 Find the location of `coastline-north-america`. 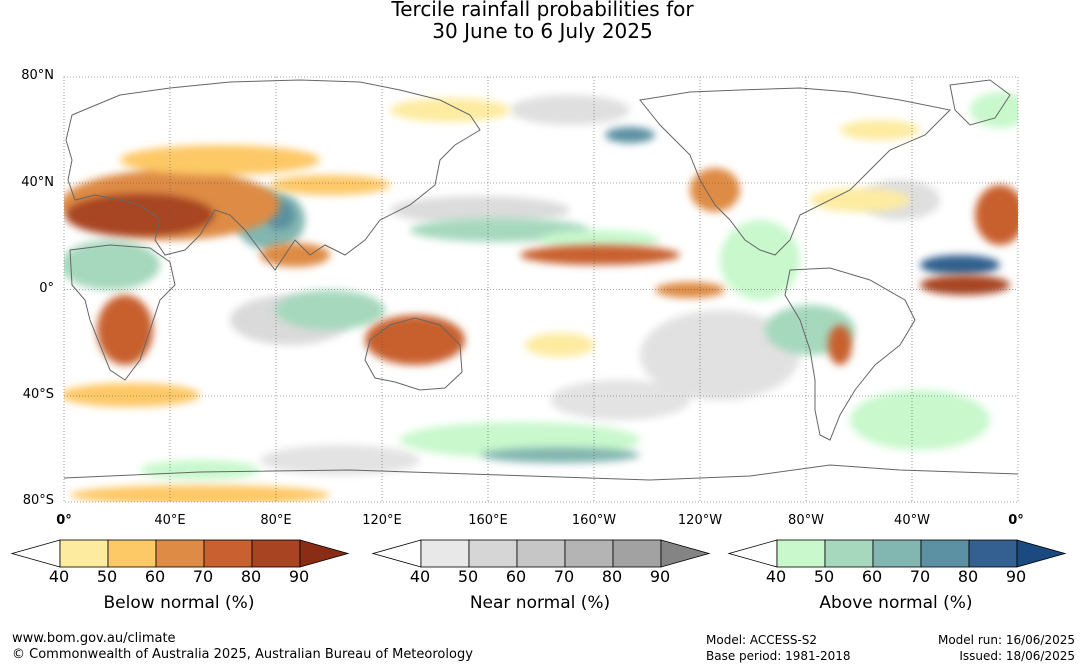

coastline-north-america is located at coordinates (795, 171).